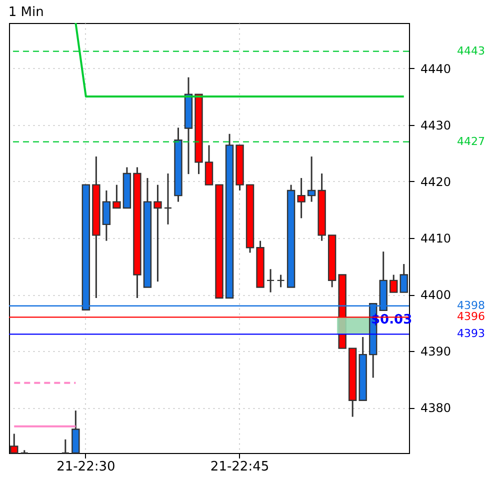 The width and height of the screenshot is (492, 492). I want to click on ref-line-label: 4393, so click(471, 333).